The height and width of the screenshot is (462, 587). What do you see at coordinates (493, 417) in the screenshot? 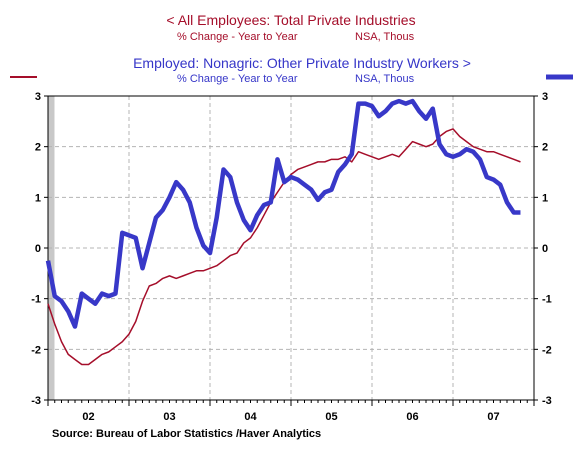
I see `x-tick-label: 07` at bounding box center [493, 417].